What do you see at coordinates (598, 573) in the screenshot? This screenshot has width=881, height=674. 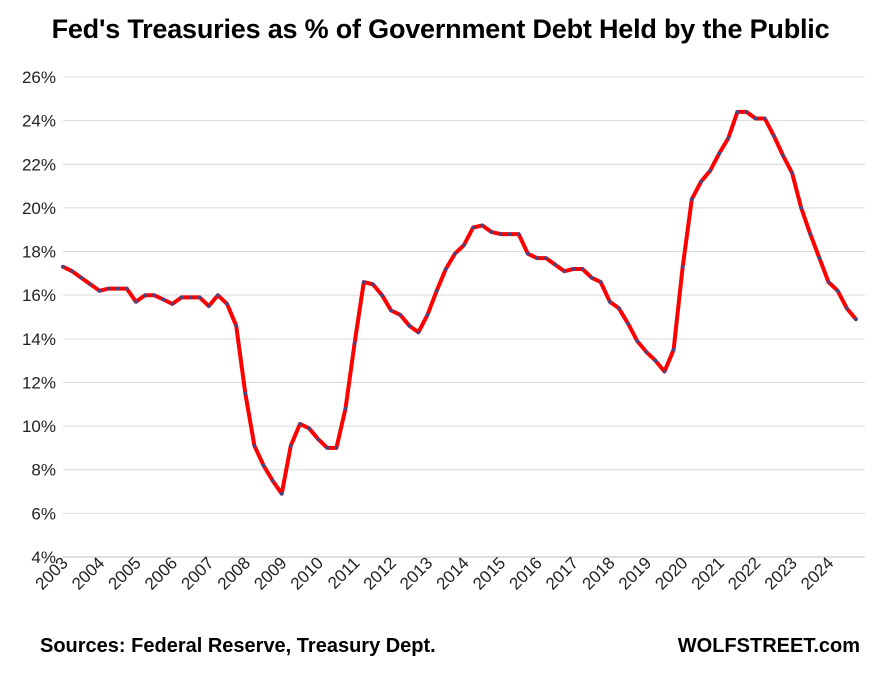 I see `x-tick-label: 2018` at bounding box center [598, 573].